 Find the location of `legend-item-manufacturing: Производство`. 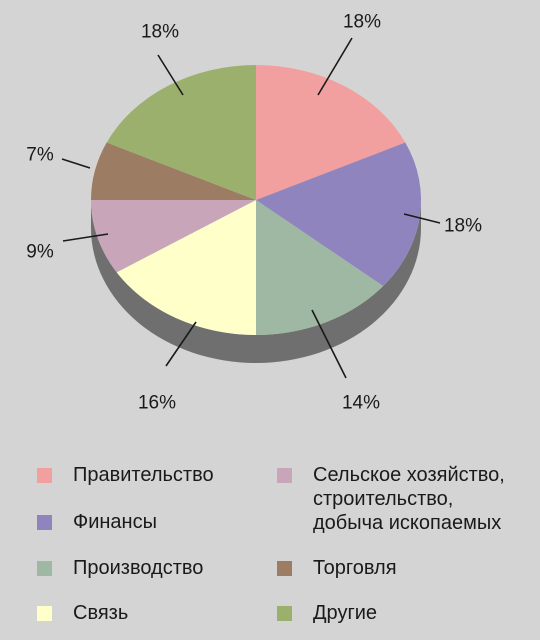

legend-item-manufacturing: Производство is located at coordinates (120, 568).